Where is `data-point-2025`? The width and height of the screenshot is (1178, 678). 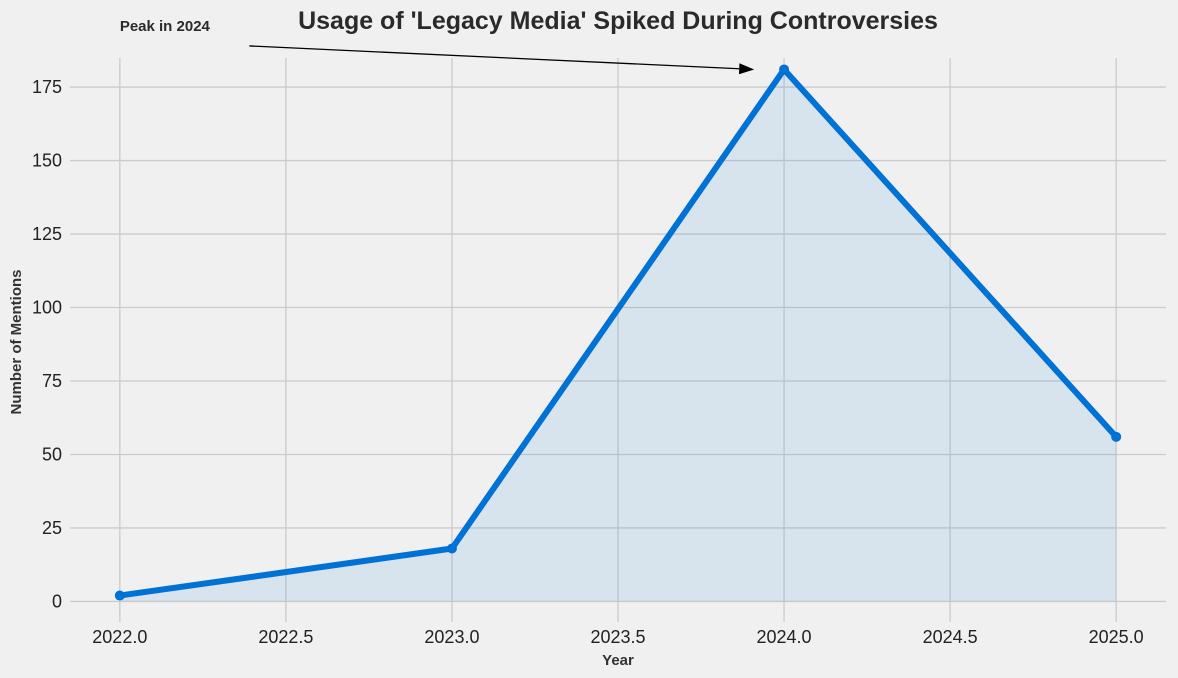 data-point-2025 is located at coordinates (1116, 436).